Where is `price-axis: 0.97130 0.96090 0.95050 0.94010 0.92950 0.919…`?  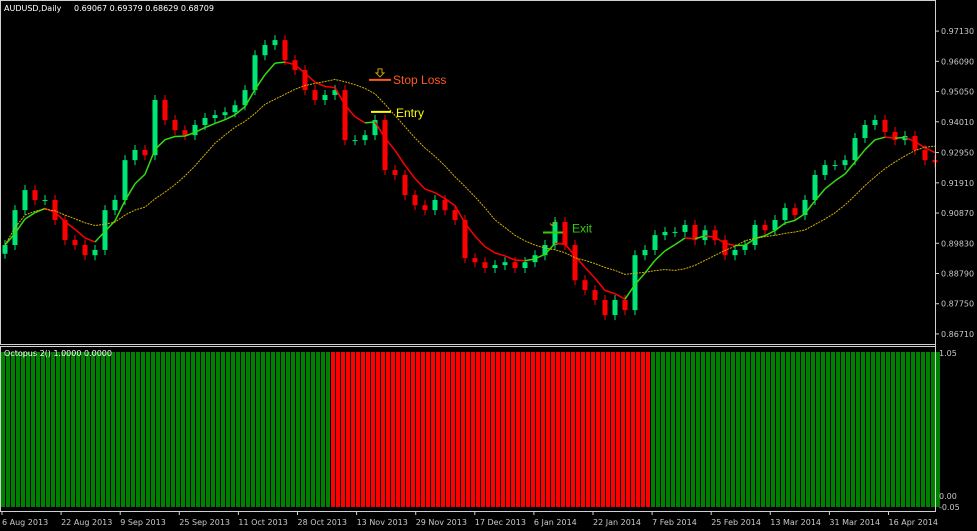
price-axis: 0.97130 0.96090 0.95050 0.94010 0.92950 0.919… is located at coordinates (954, 183).